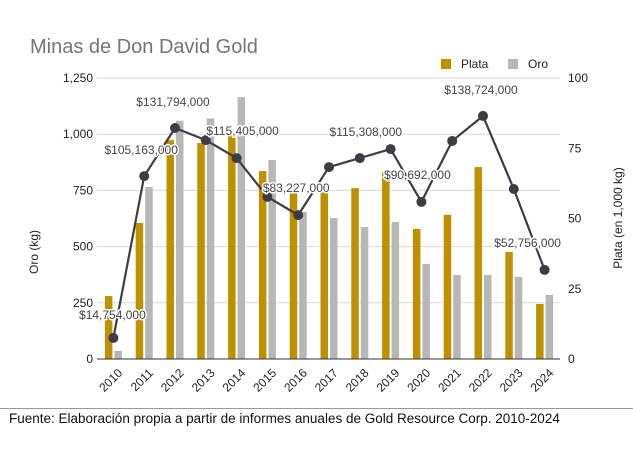 The image size is (633, 456). I want to click on bar-plata-2021, so click(447, 286).